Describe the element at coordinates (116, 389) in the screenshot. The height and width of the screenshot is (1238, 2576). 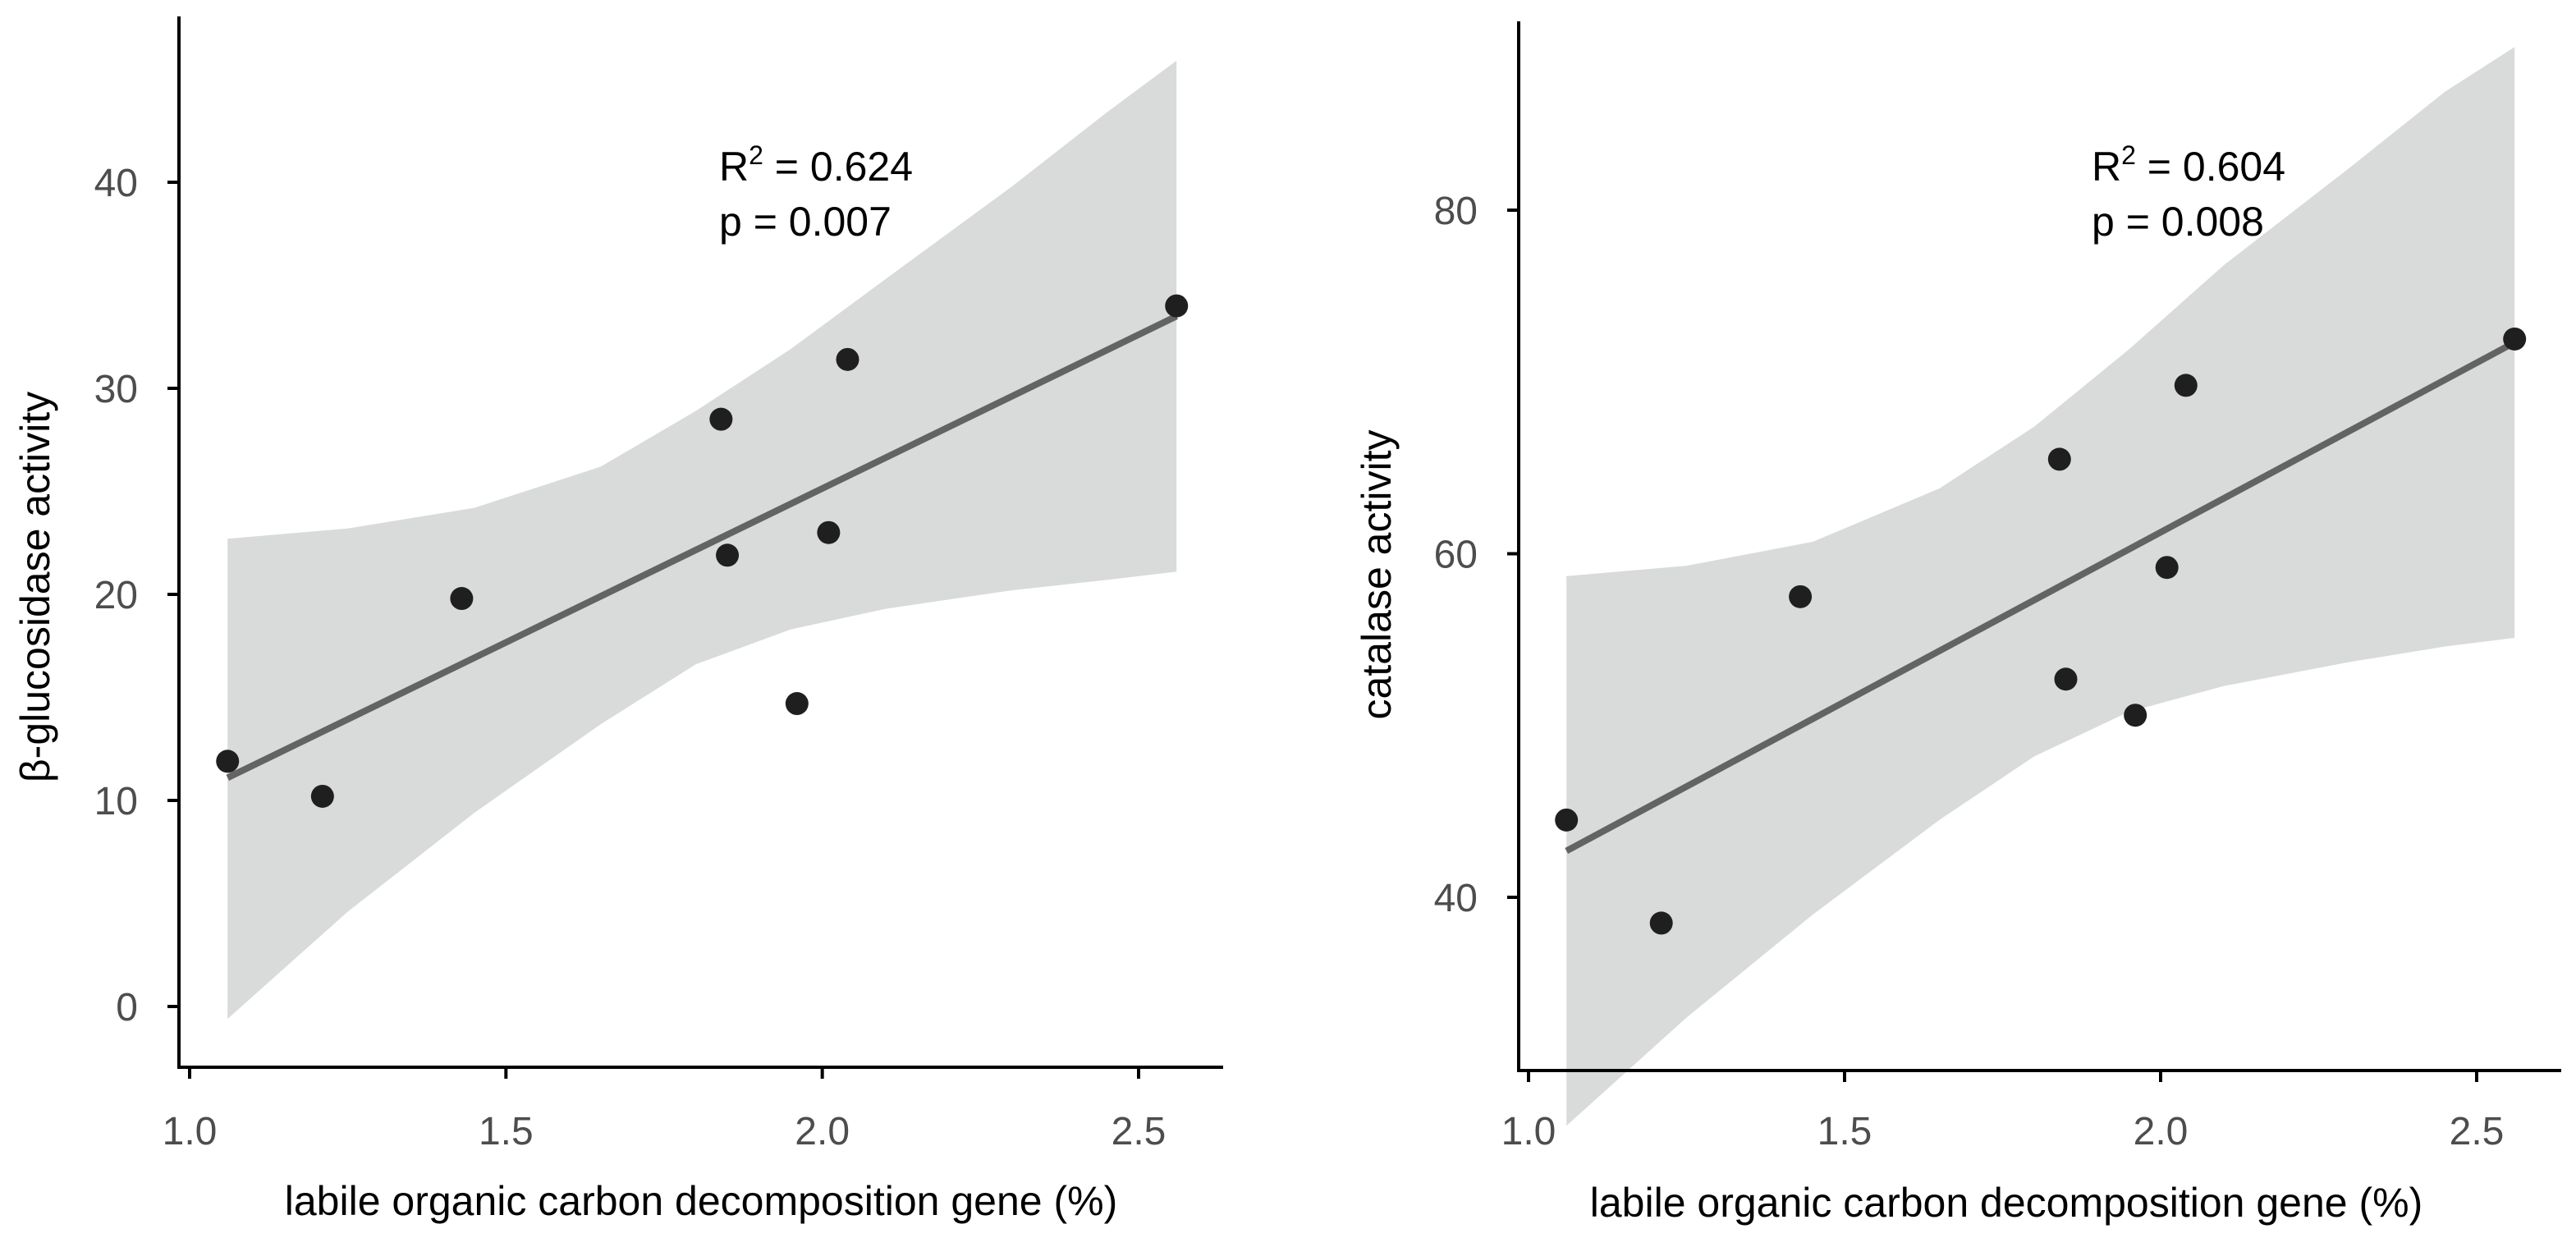
I see `y-tick-label: 30` at that location.